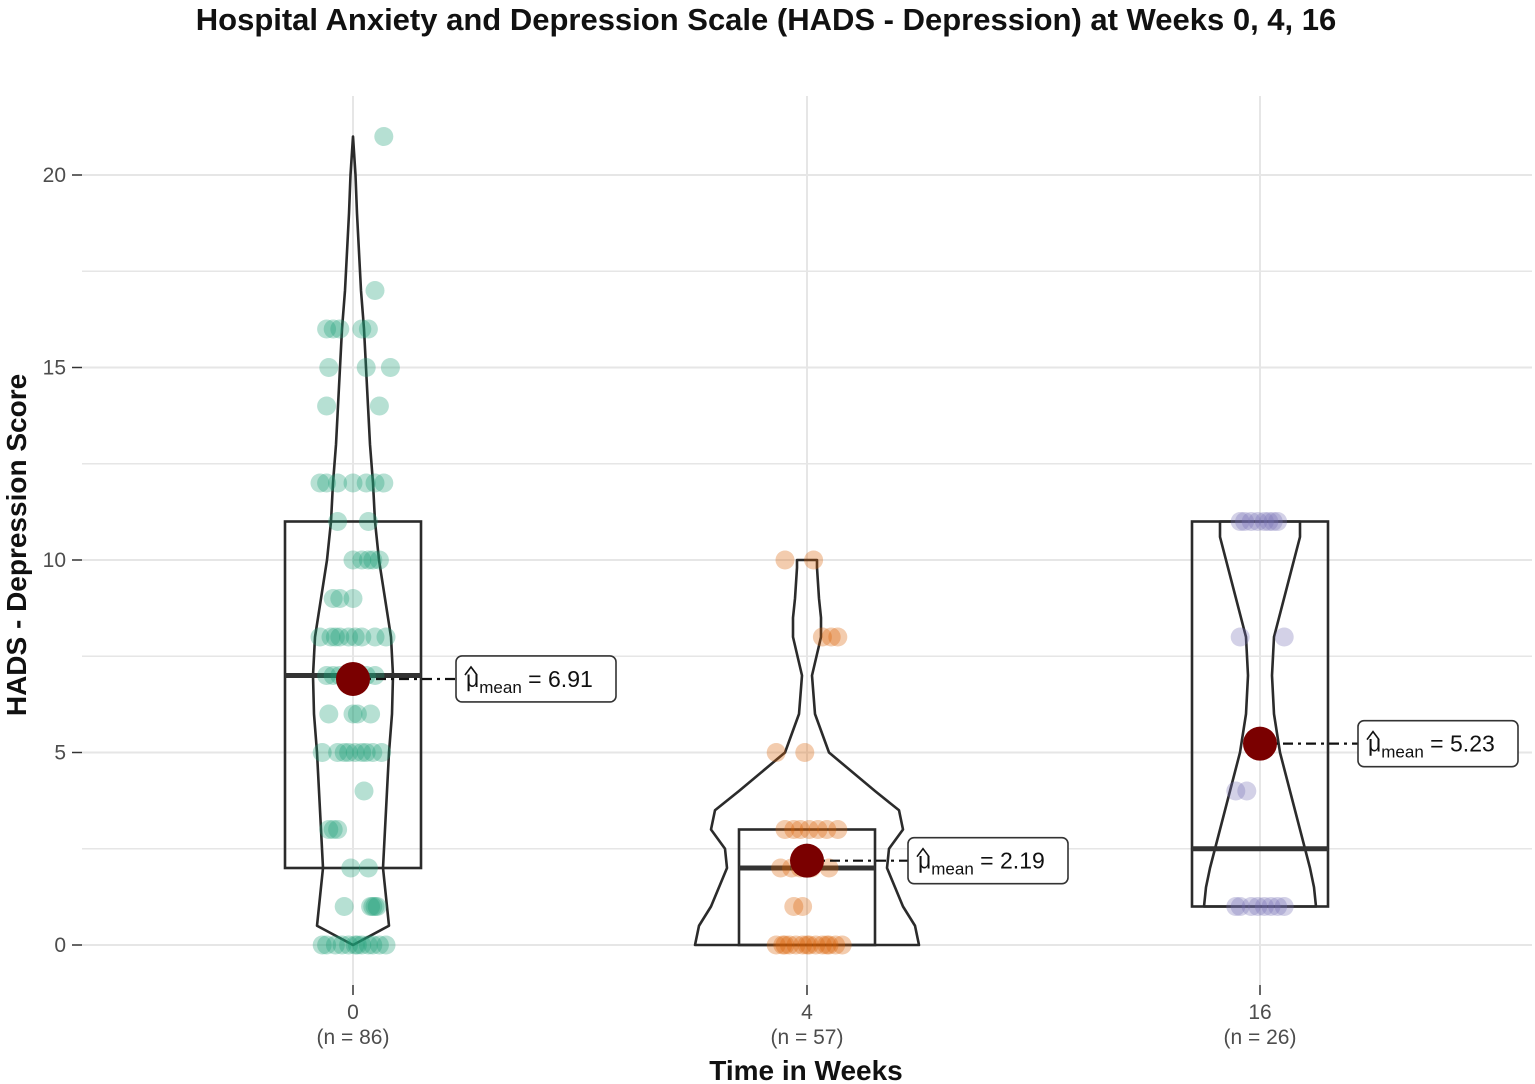  Describe the element at coordinates (806, 1069) in the screenshot. I see `x-axis-title: Time in Weeks` at that location.